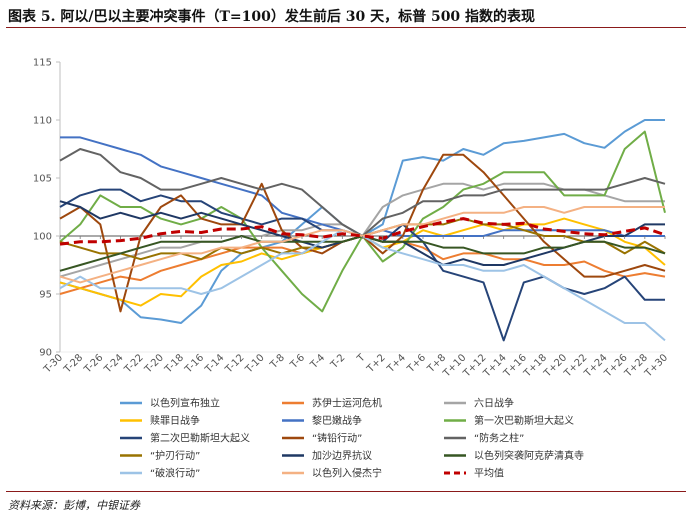 The image size is (692, 531). I want to click on source-rule, so click(346, 491).